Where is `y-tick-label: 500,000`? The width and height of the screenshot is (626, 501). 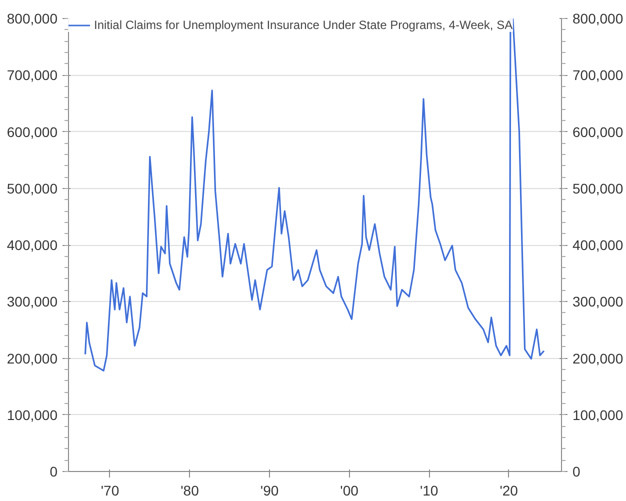
y-tick-label: 500,000 is located at coordinates (32, 188).